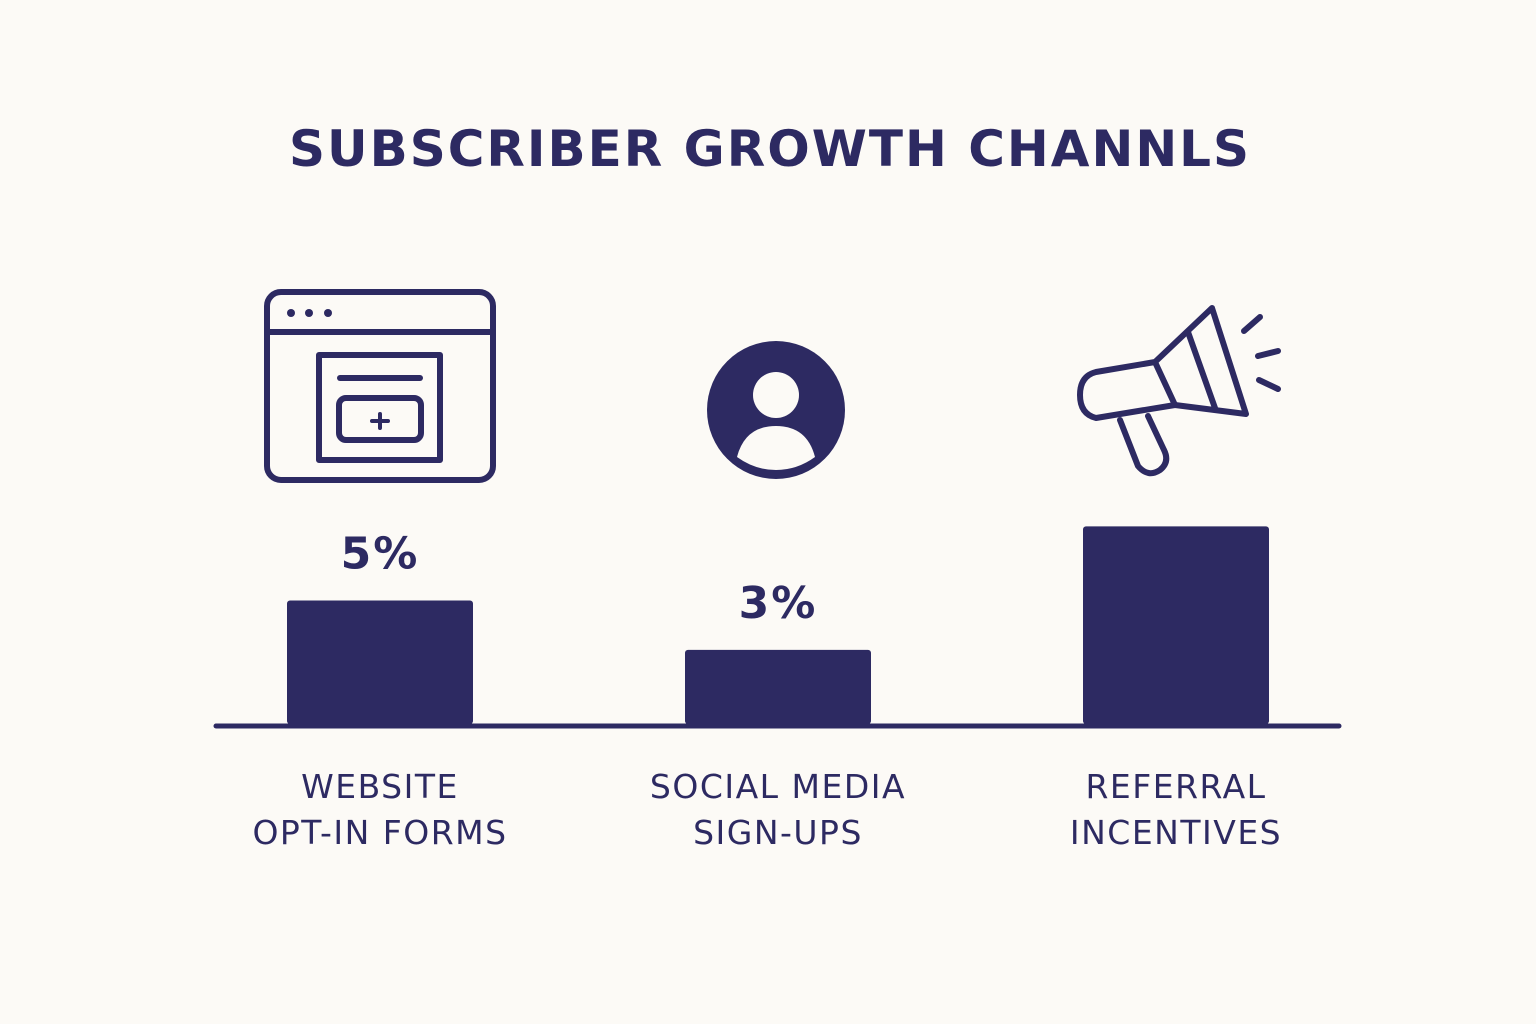 The width and height of the screenshot is (1536, 1024). Describe the element at coordinates (776, 410) in the screenshot. I see `person-icon` at that location.